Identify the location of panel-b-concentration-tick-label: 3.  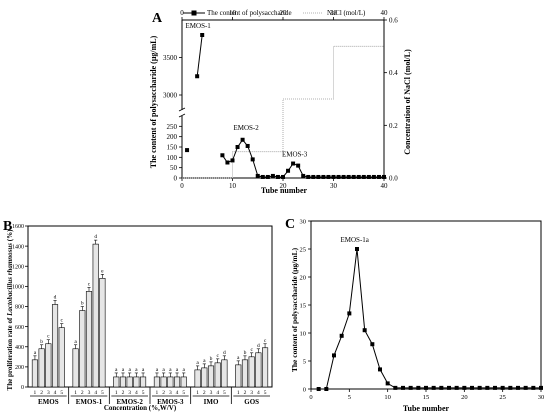
(170, 393).